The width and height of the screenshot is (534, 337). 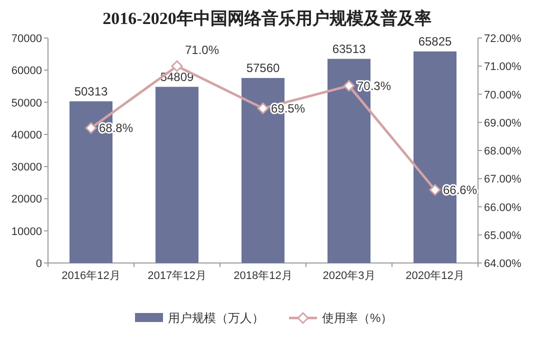 I want to click on y-tick-label: 60000, so click(x=26, y=71).